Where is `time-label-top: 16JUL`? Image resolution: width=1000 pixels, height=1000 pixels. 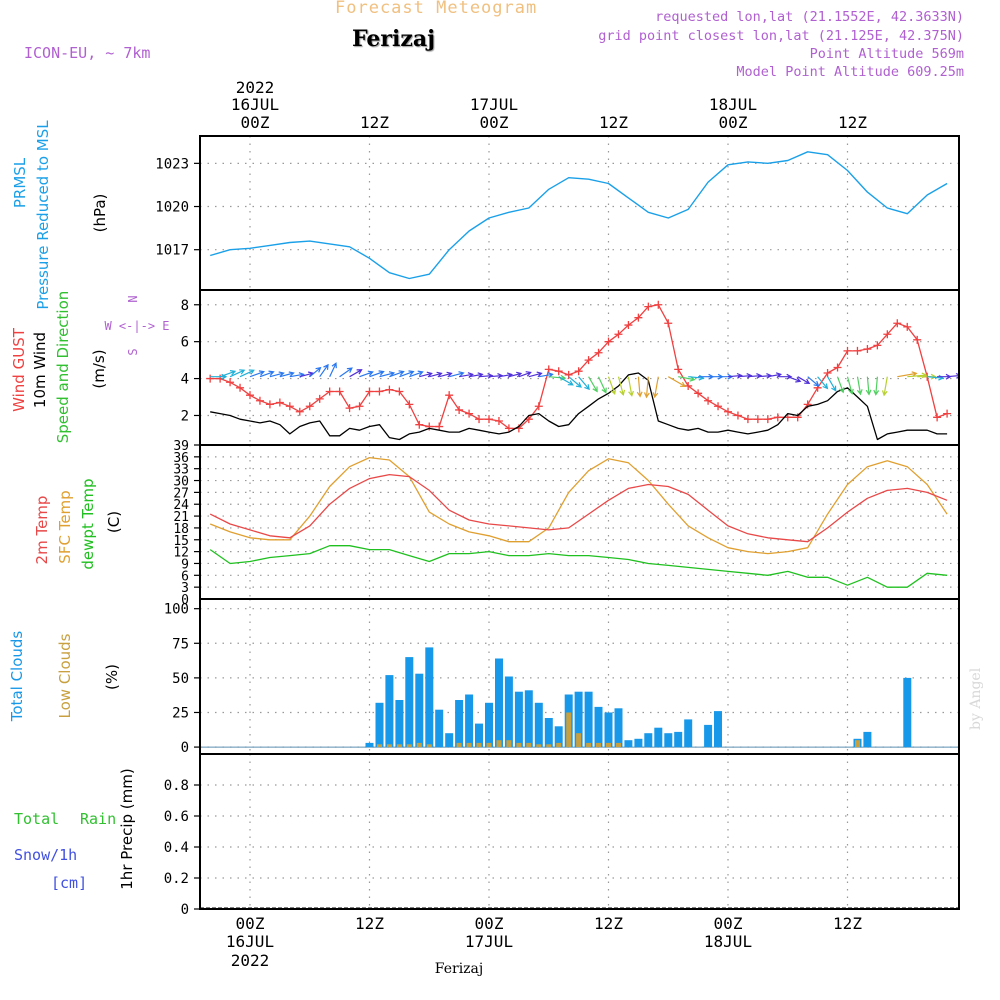
time-label-top: 16JUL is located at coordinates (255, 104).